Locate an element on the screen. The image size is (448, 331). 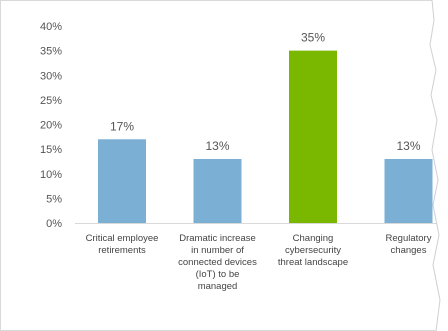
y-tick-label: 35% is located at coordinates (51, 52).